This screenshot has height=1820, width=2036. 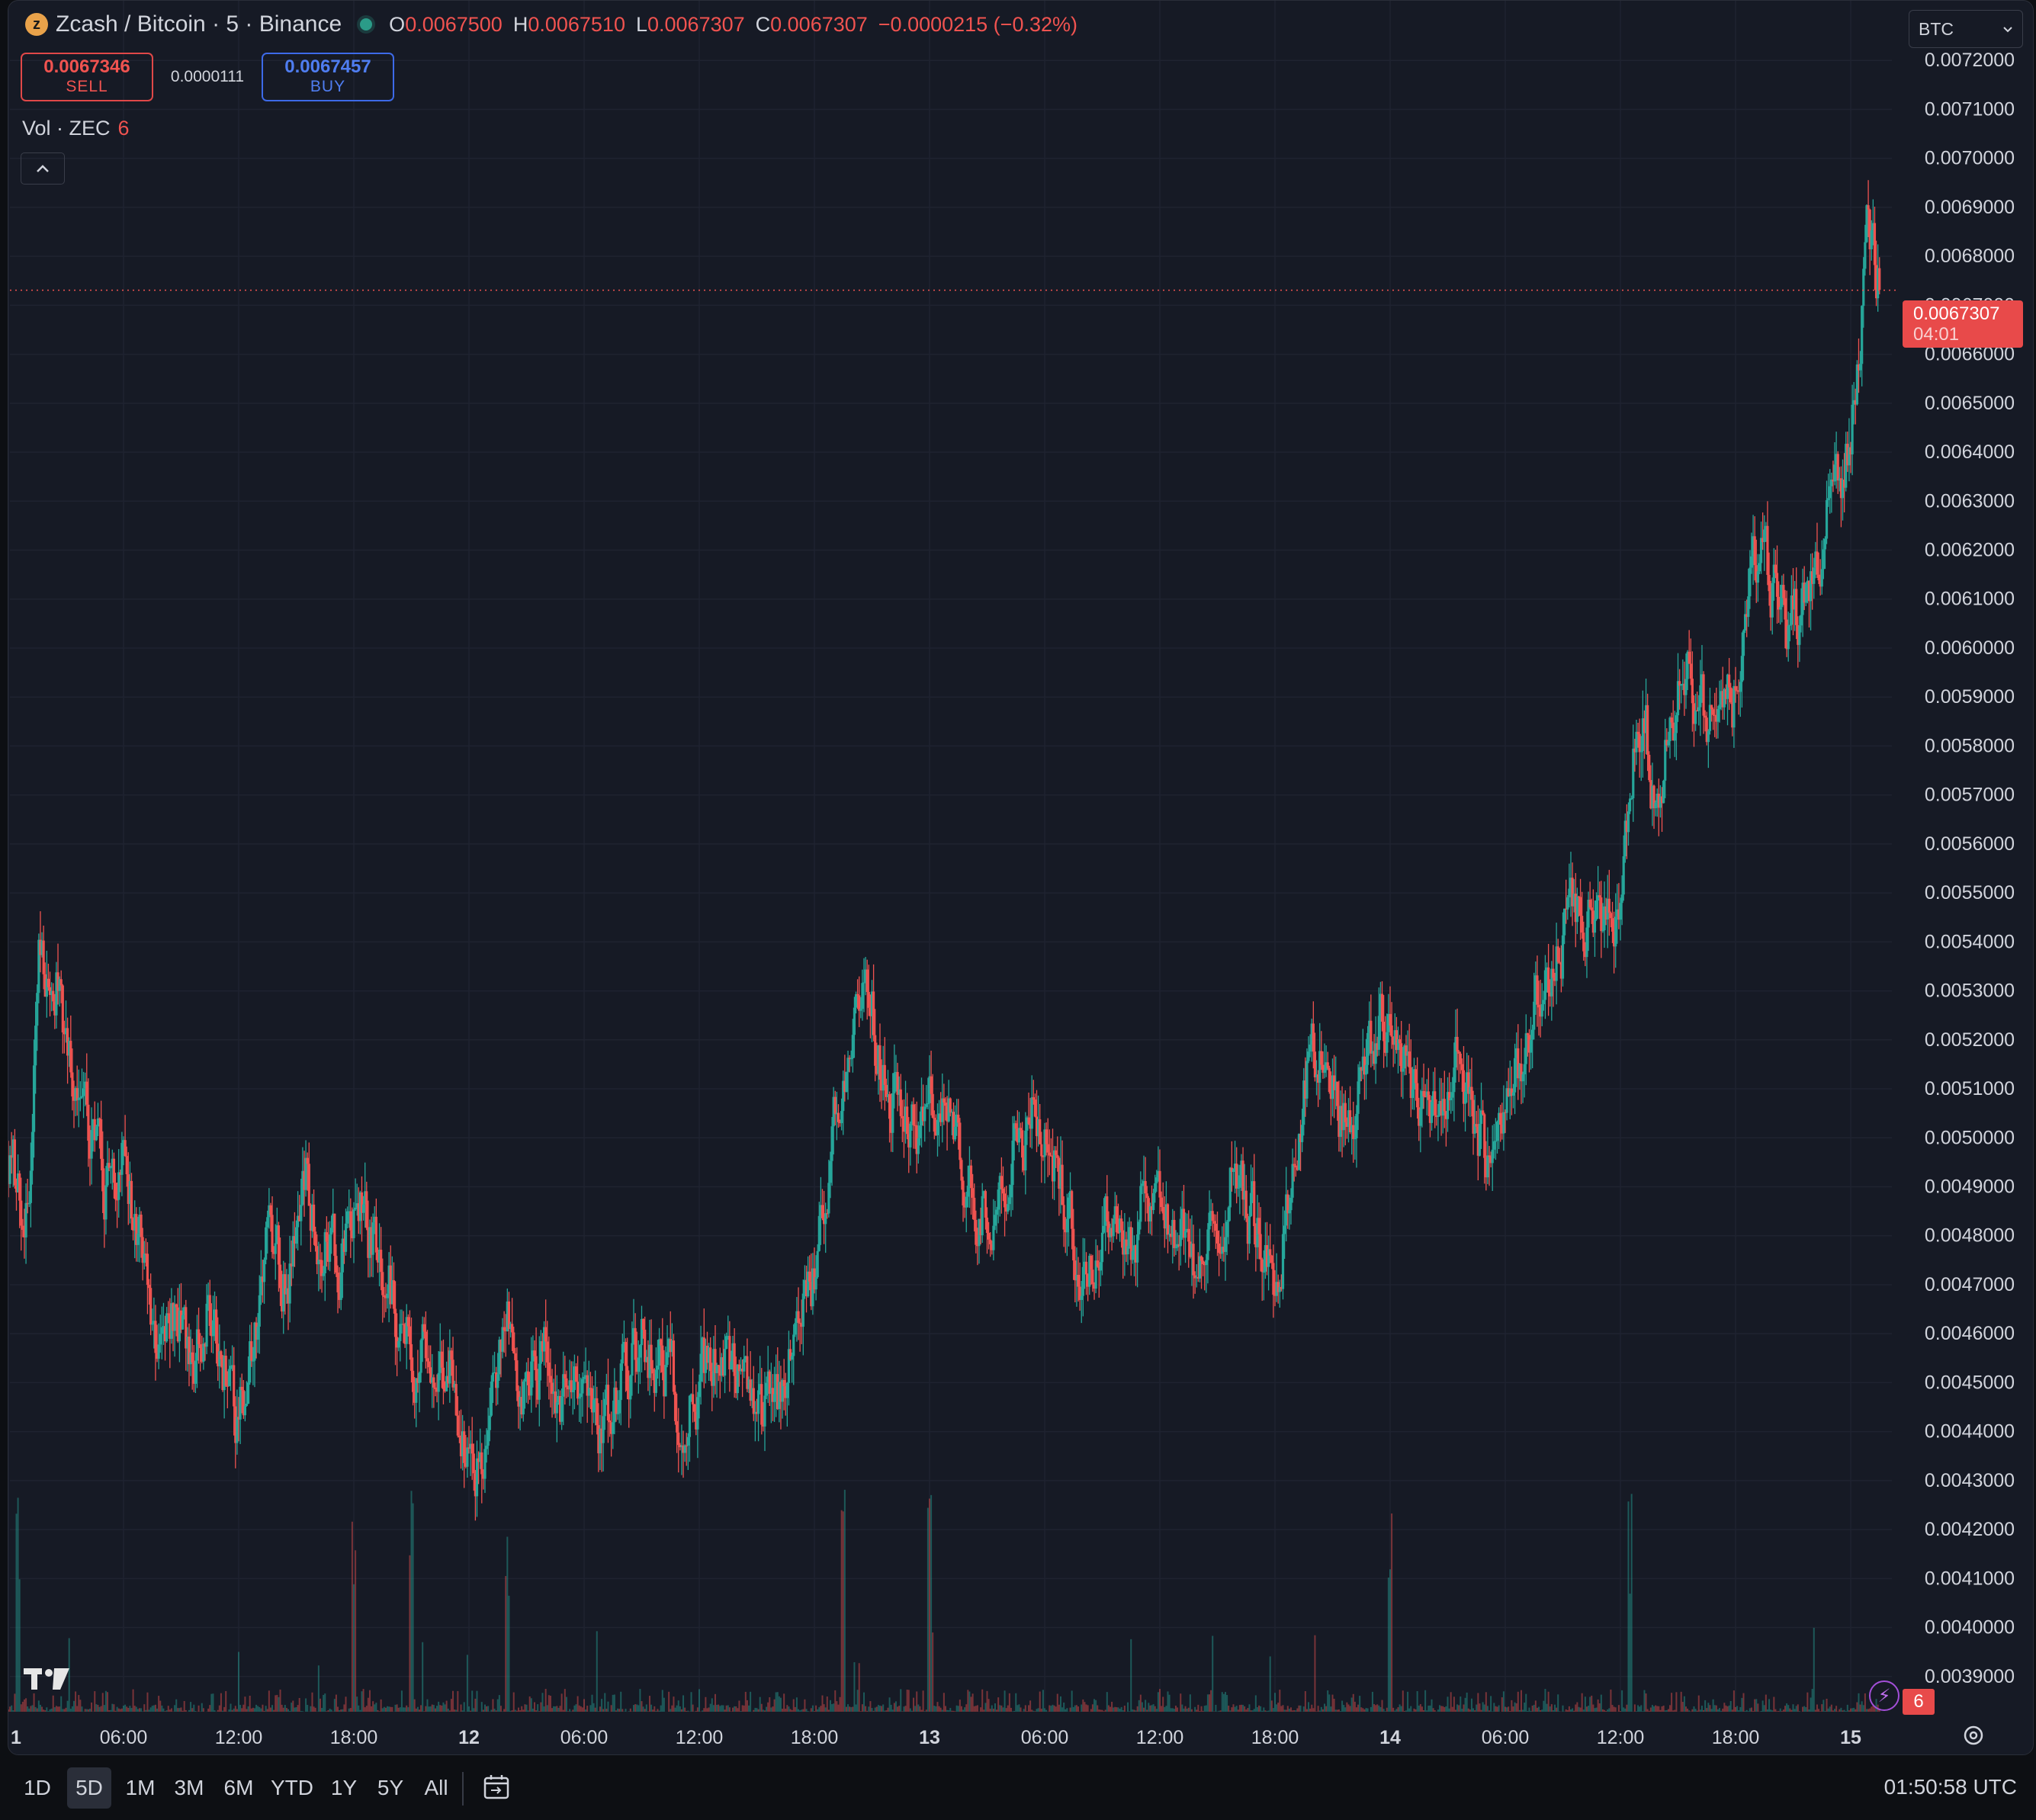 What do you see at coordinates (328, 77) in the screenshot?
I see `buy-button: 0.0067457 BUY` at bounding box center [328, 77].